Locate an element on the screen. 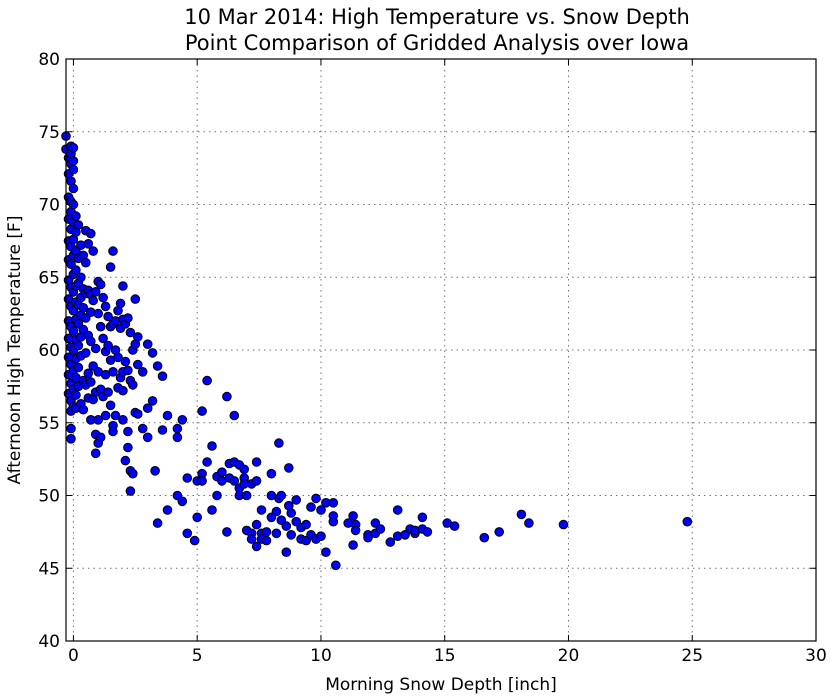 Image resolution: width=832 pixels, height=700 pixels. x-tick-label: 10 is located at coordinates (321, 656).